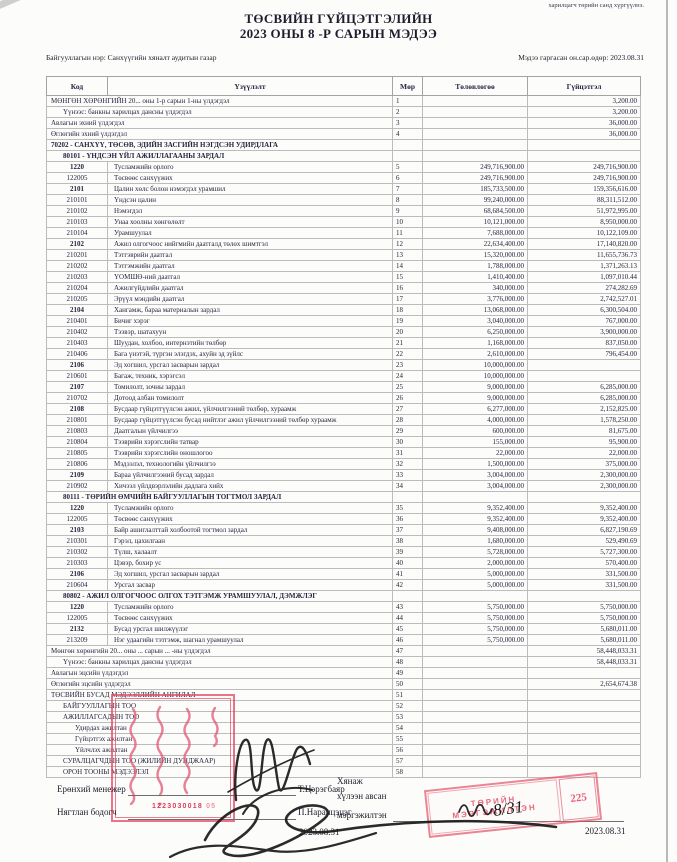  Describe the element at coordinates (475, 343) in the screenshot. I see `cell-plan: 1,168,000.00` at that location.